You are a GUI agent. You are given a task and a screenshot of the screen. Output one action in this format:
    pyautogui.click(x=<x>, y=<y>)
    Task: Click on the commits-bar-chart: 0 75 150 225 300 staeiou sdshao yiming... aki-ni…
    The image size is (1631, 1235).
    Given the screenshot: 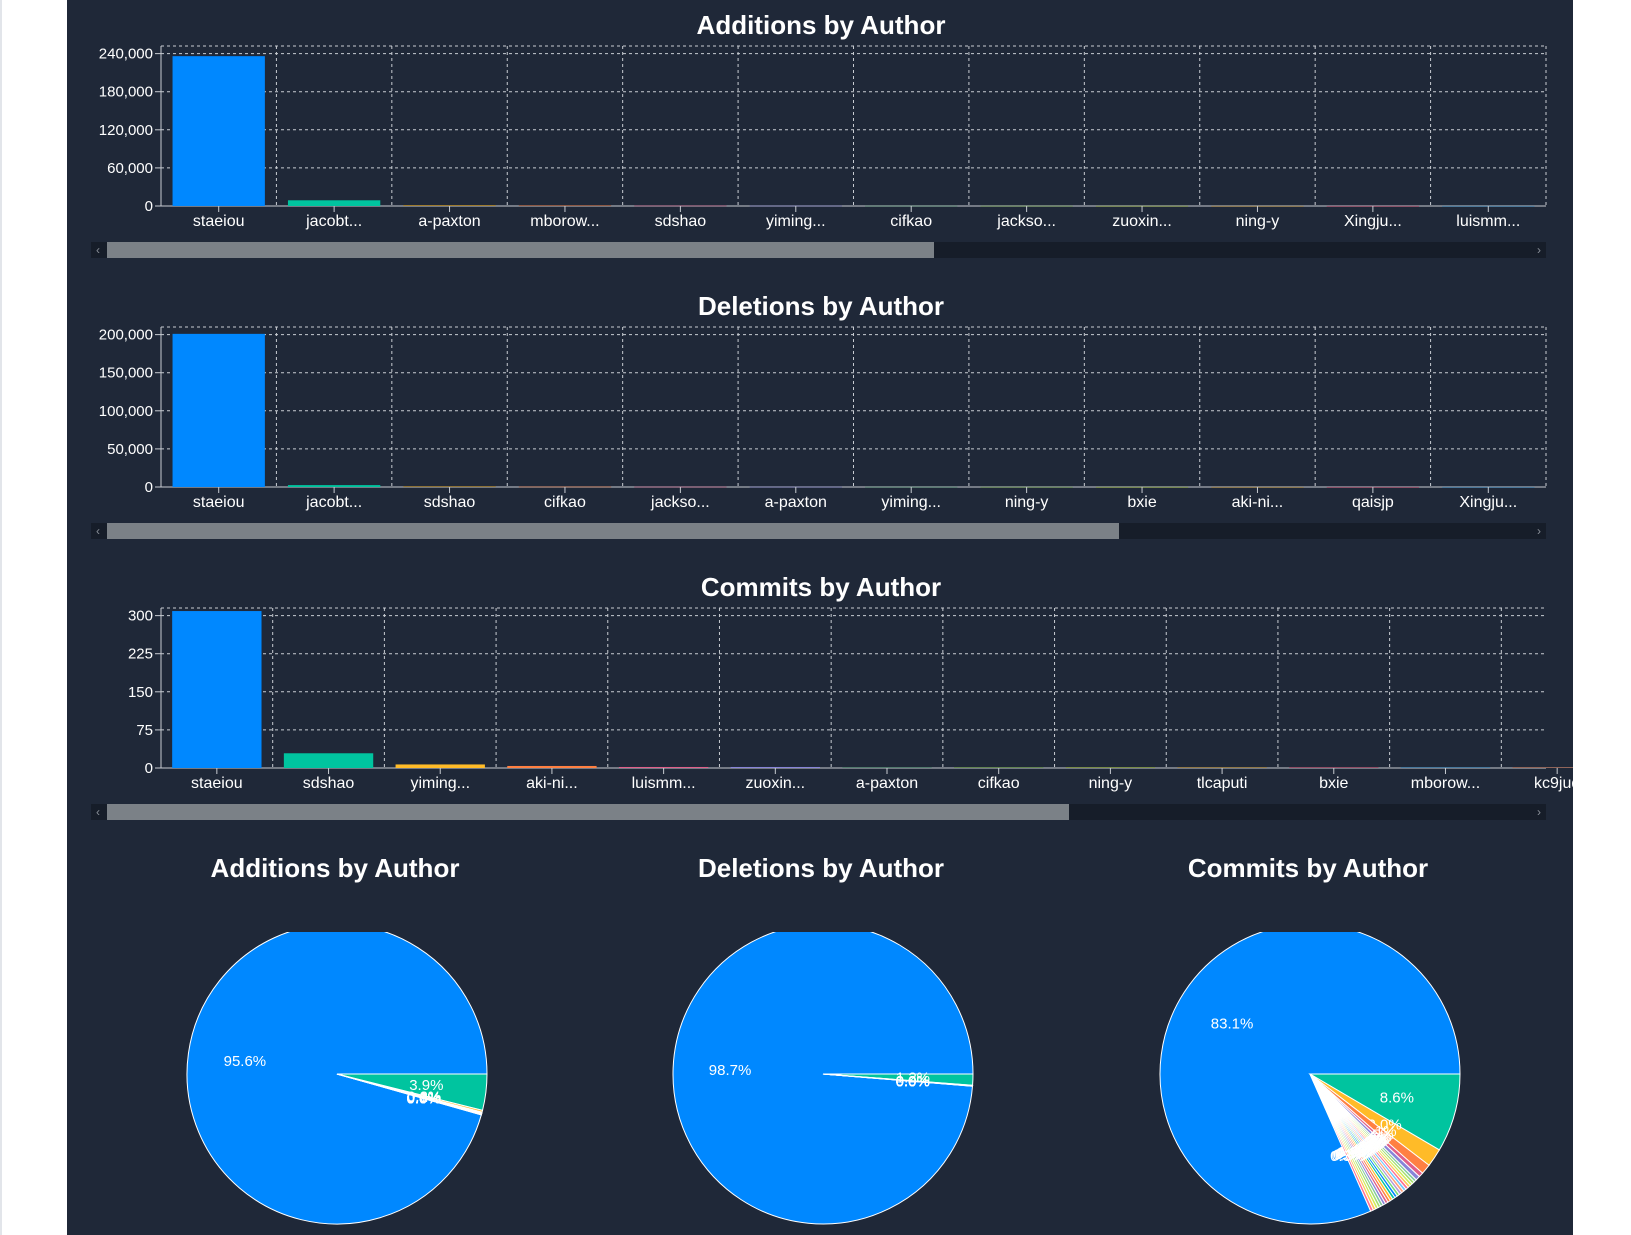 What is the action you would take?
    pyautogui.click(x=850, y=699)
    